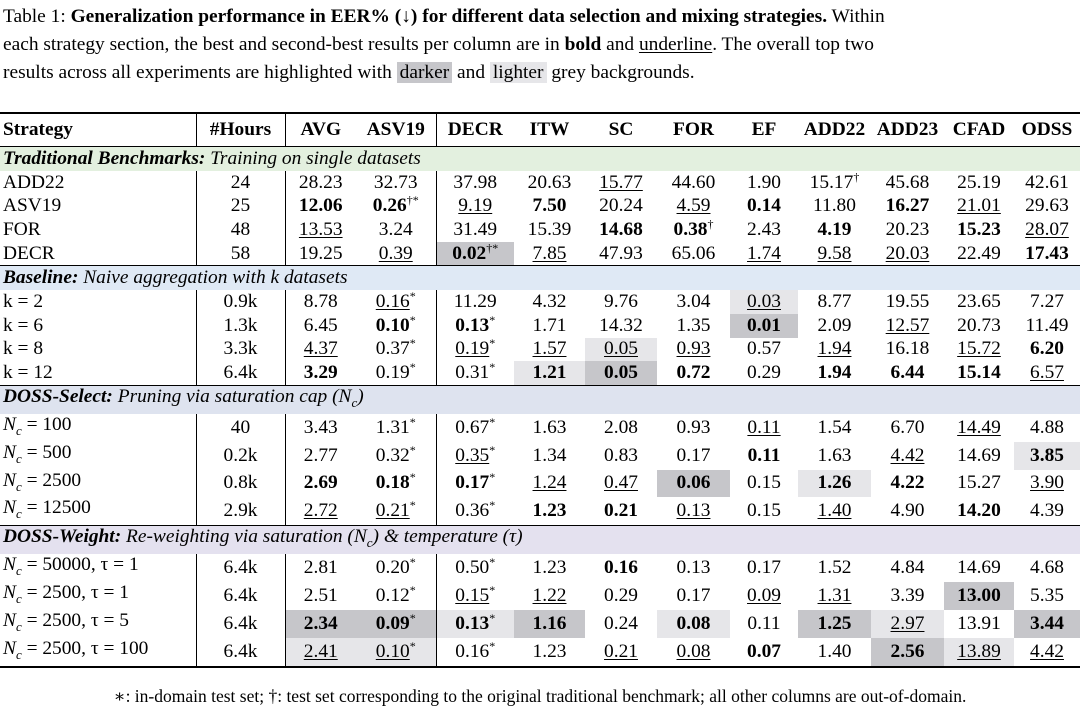 The height and width of the screenshot is (713, 1080). I want to click on row-label: ADD22, so click(34, 182).